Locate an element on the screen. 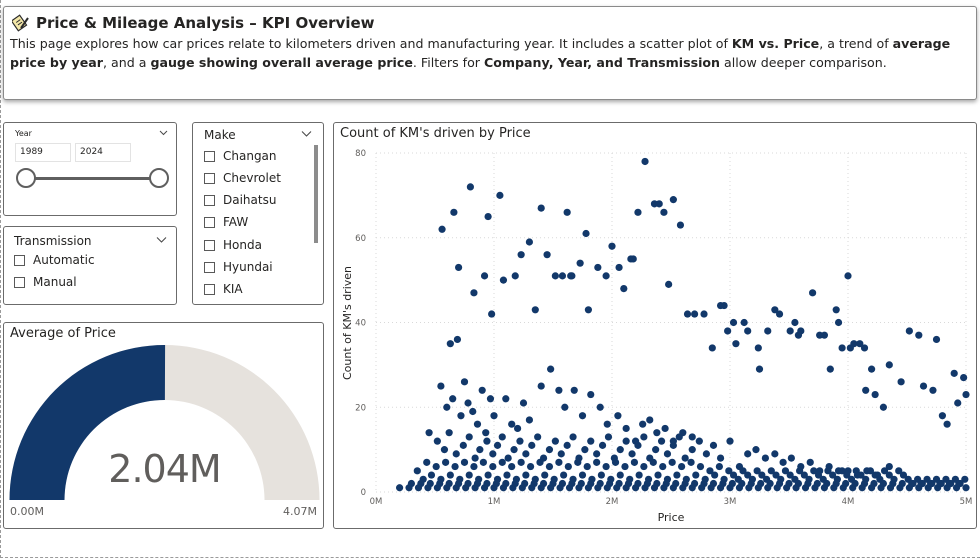 The image size is (980, 558). make-slicer-scrollbar is located at coordinates (316, 194).